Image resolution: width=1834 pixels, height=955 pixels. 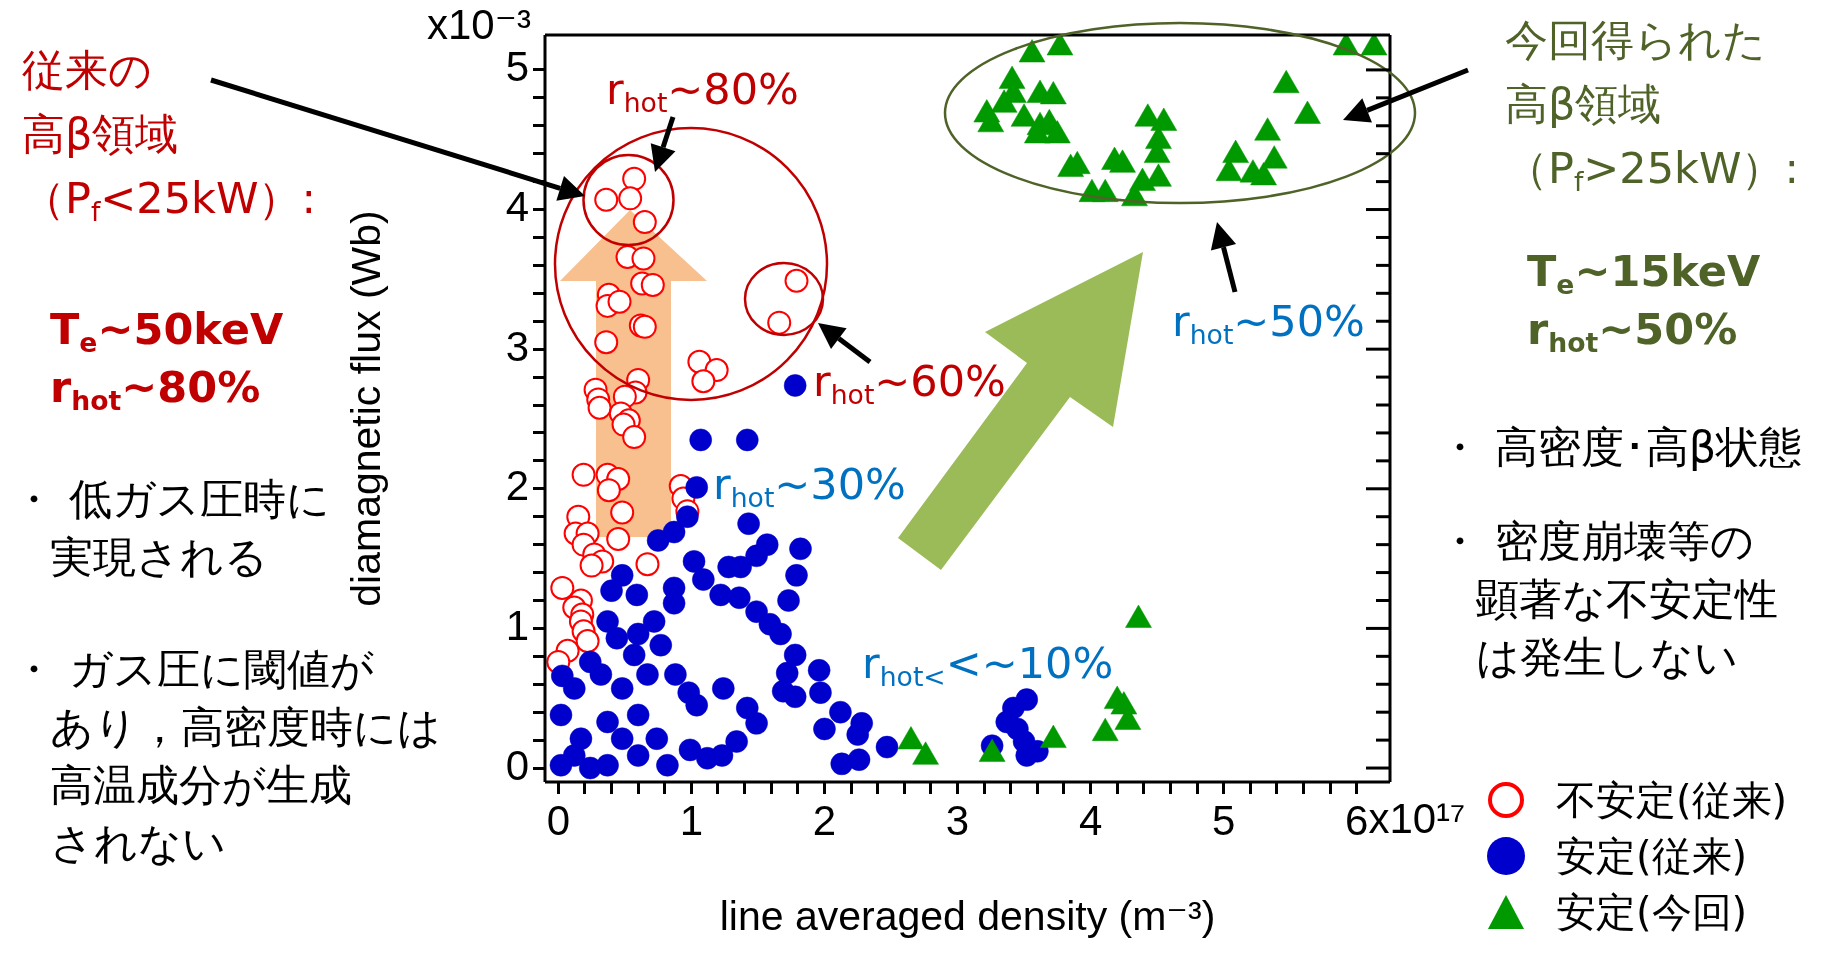 What do you see at coordinates (169, 136) in the screenshot?
I see `text: 従来の高β領域（P$_{f}$<25kW）:` at bounding box center [169, 136].